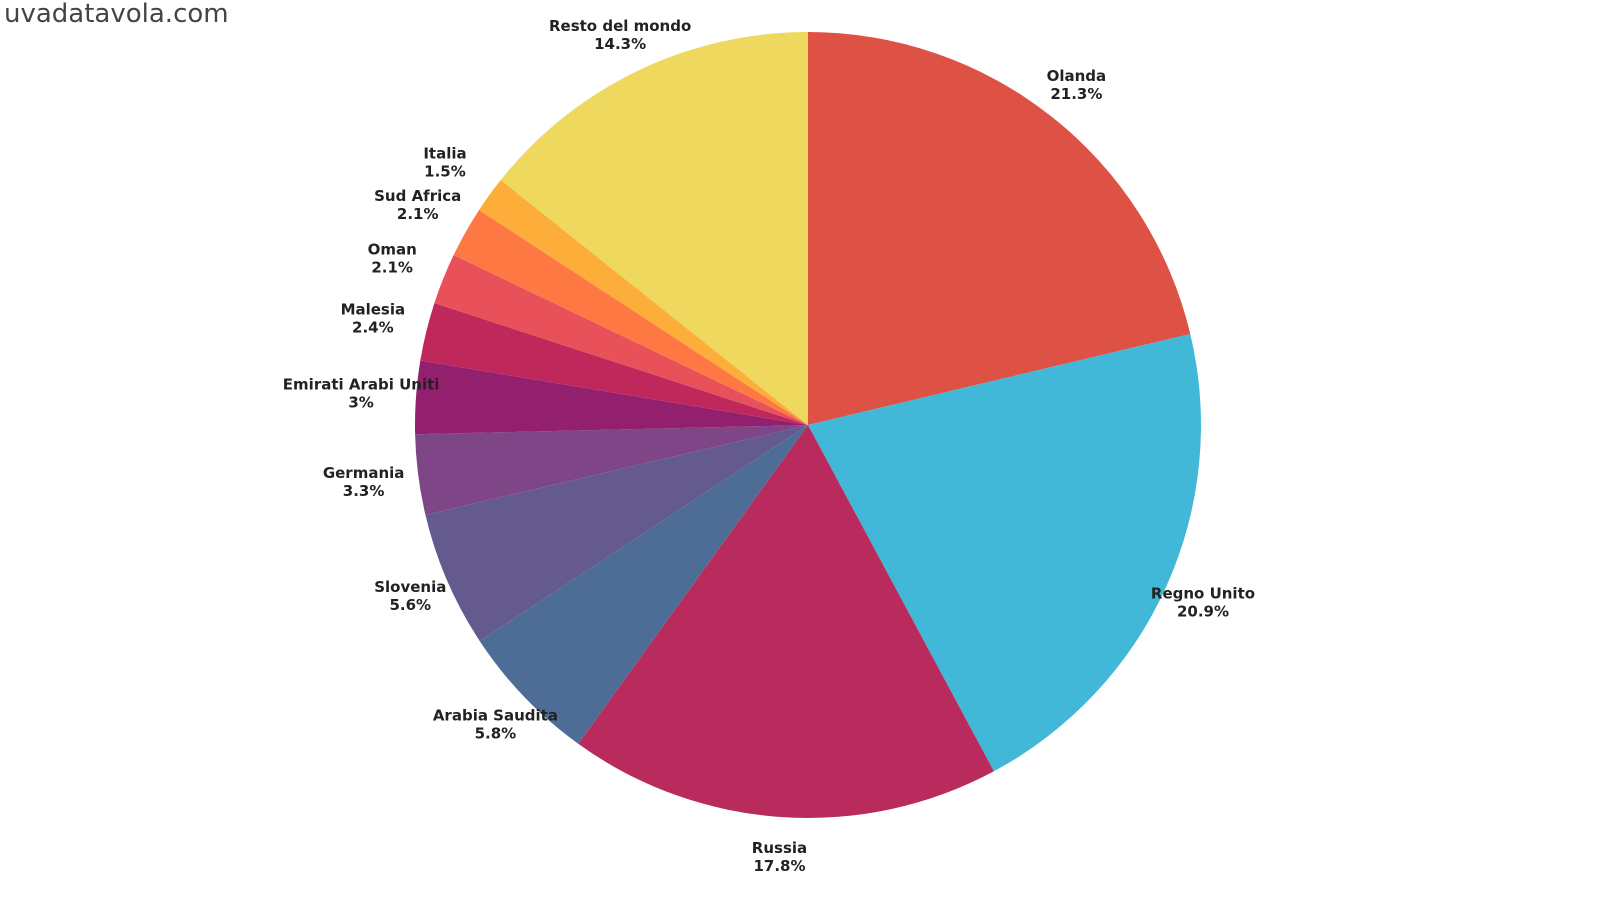 Image resolution: width=1600 pixels, height=900 pixels. I want to click on slice-label: Oman 2.1%, so click(392, 258).